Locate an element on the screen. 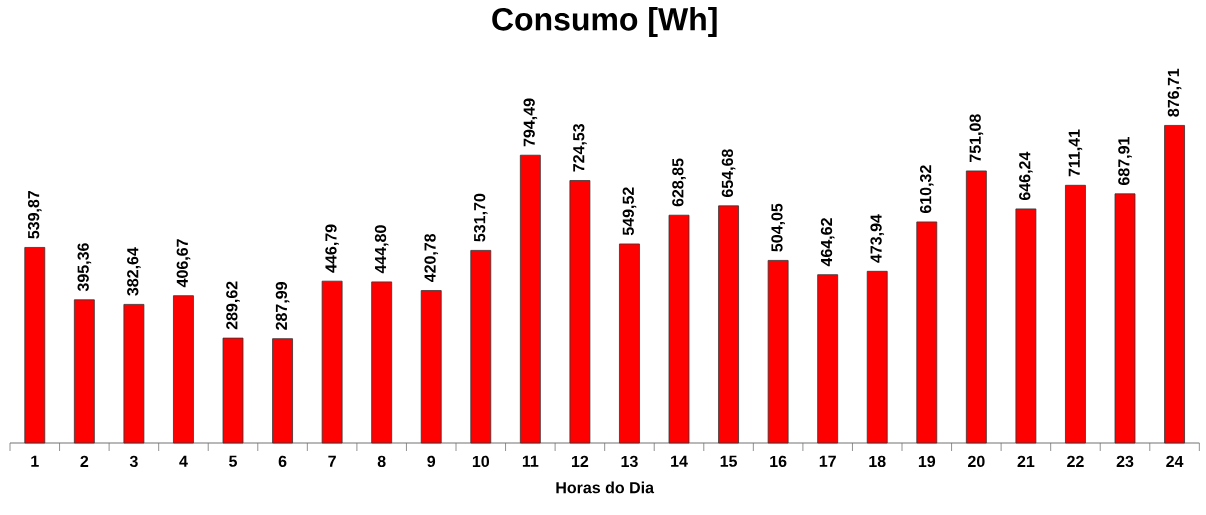 The image size is (1206, 515). data-label: 687,91 is located at coordinates (1125, 161).